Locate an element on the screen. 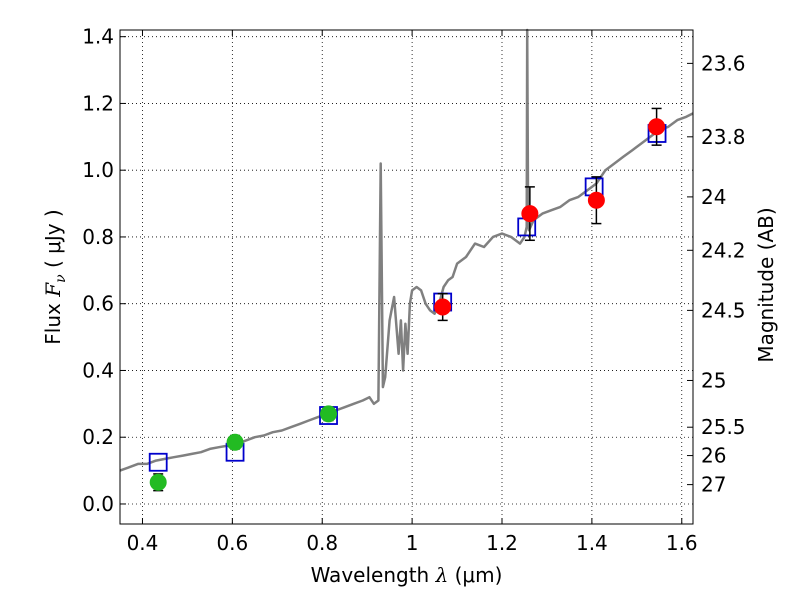 The image size is (800, 600). x-axis-label: Wavelength λ (μm) is located at coordinates (407, 575).